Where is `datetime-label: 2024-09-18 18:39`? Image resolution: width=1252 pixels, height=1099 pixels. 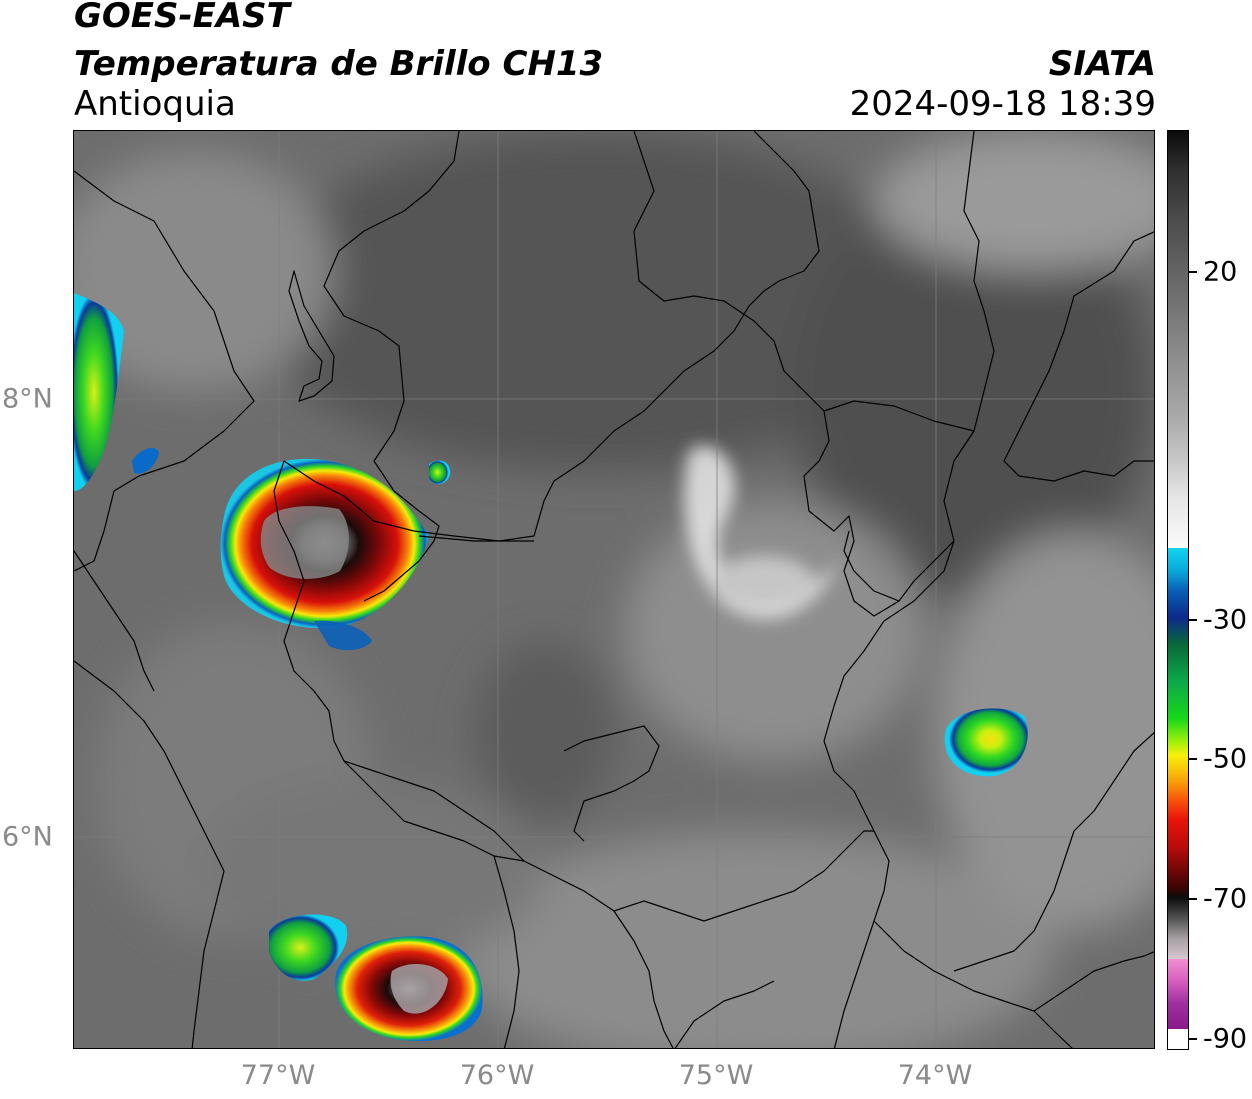 datetime-label: 2024-09-18 18:39 is located at coordinates (1002, 104).